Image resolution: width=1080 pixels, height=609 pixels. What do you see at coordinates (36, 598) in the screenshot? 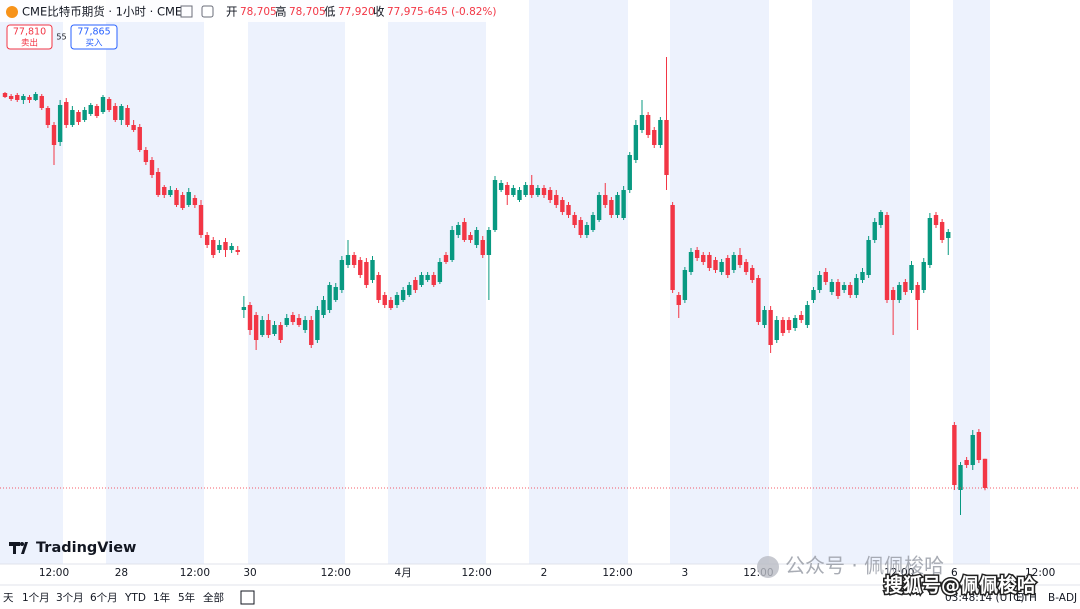
I see `range-button: 1个月` at bounding box center [36, 598].